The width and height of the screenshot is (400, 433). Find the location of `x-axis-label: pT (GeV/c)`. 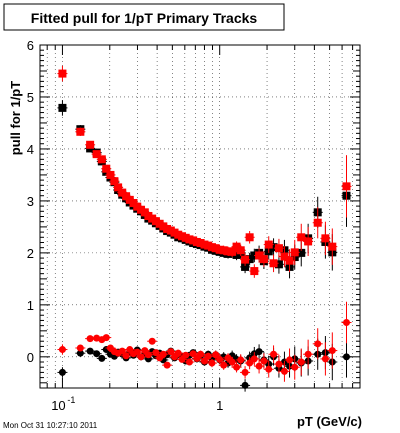

x-axis-label: pT (GeV/c) is located at coordinates (329, 421).